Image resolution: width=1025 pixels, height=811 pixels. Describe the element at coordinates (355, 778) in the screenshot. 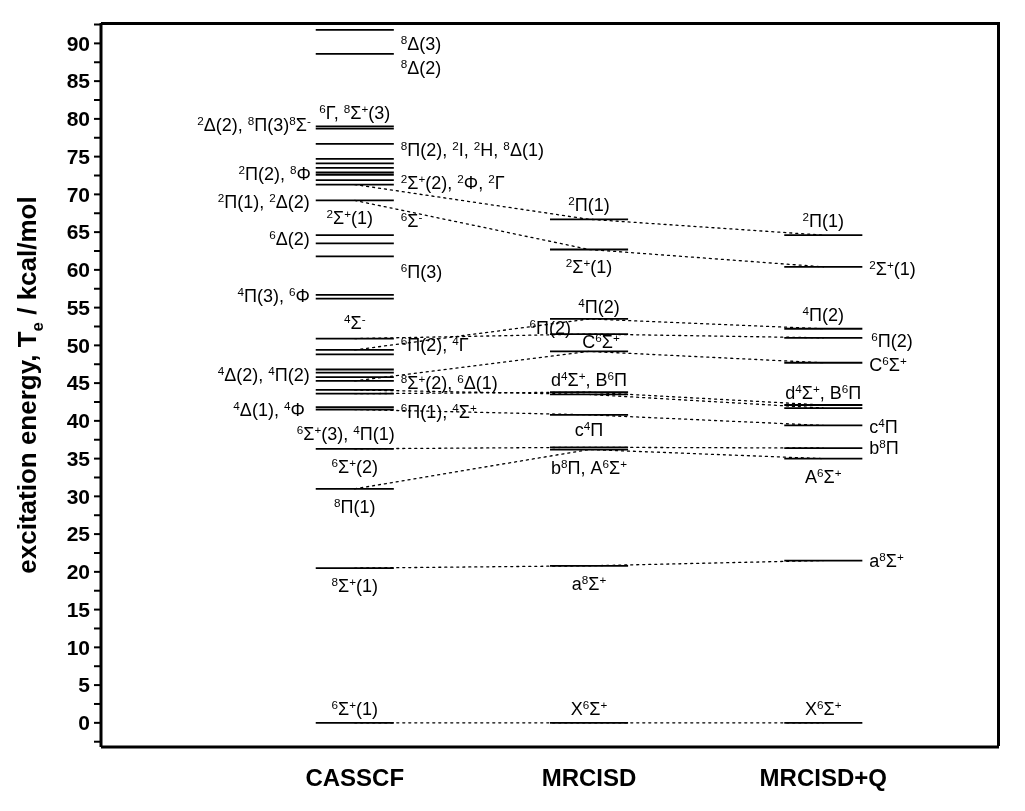

I see `x-tick-label: CASSCF` at that location.